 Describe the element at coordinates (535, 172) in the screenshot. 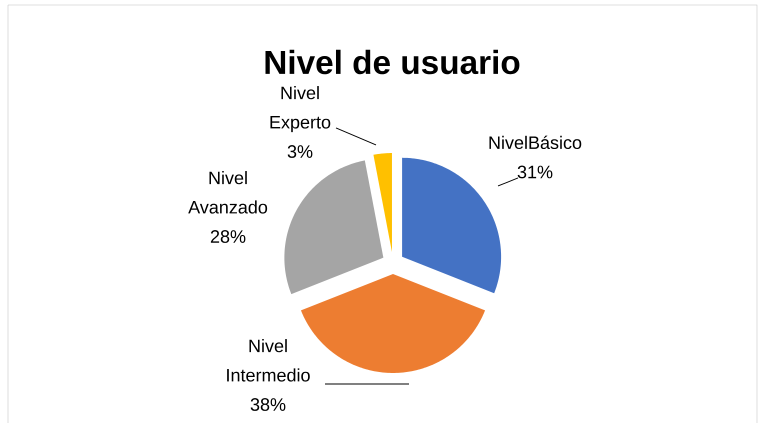

I see `data-label: 31%` at that location.